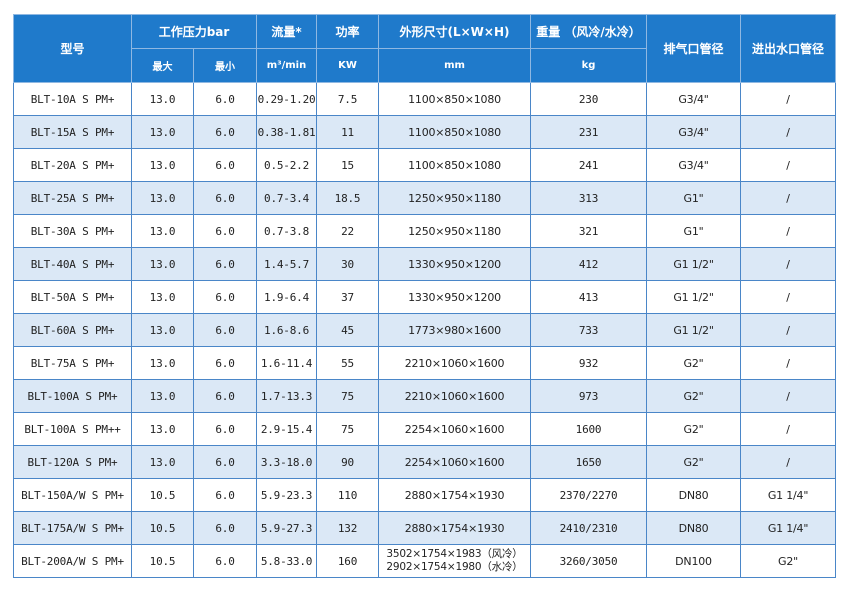  What do you see at coordinates (455, 561) in the screenshot?
I see `cell-dims: 3502×1754×1983（风冷） 2902×1754×1980（水冷）` at bounding box center [455, 561].